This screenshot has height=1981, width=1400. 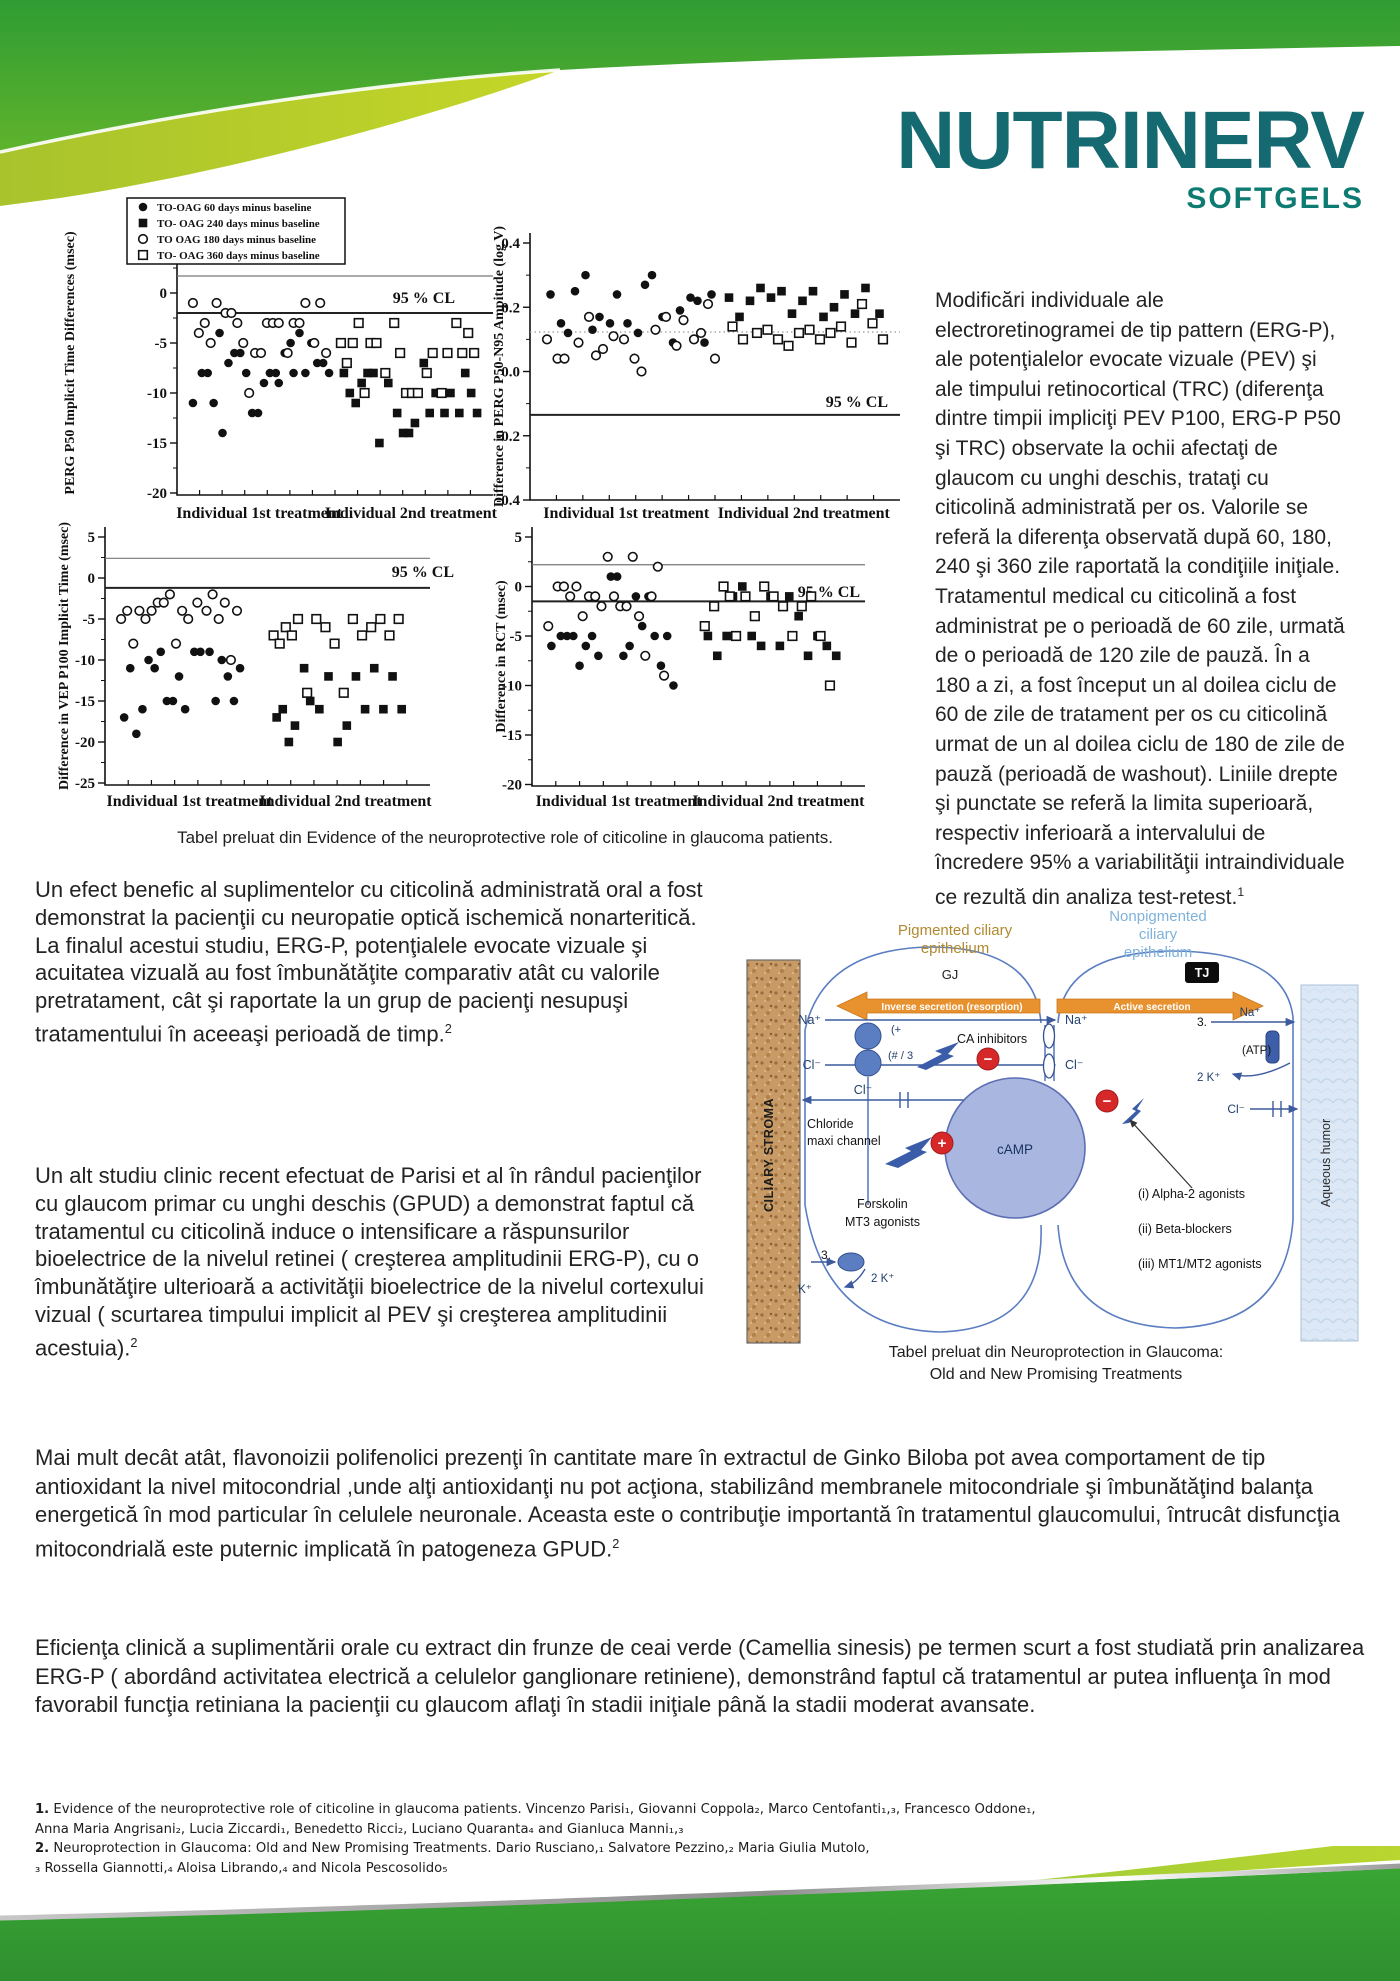 I want to click on inhibit-badge-icon, so click(x=988, y=1059).